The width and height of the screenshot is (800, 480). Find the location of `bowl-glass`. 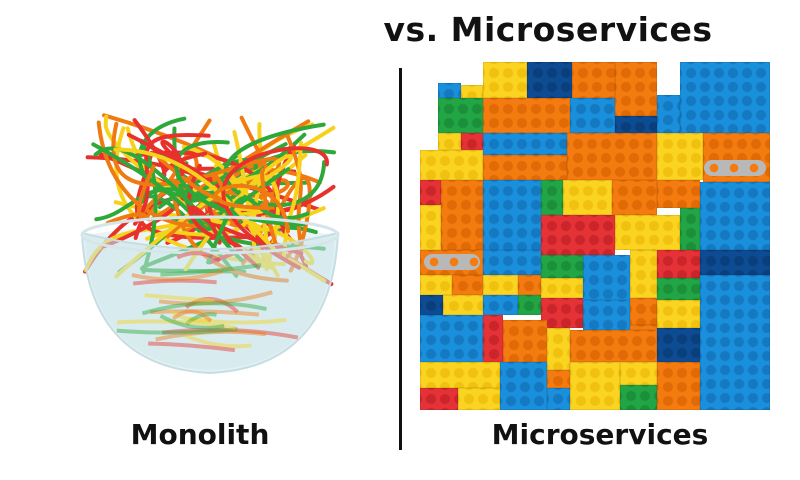

bowl-glass is located at coordinates (210, 303).